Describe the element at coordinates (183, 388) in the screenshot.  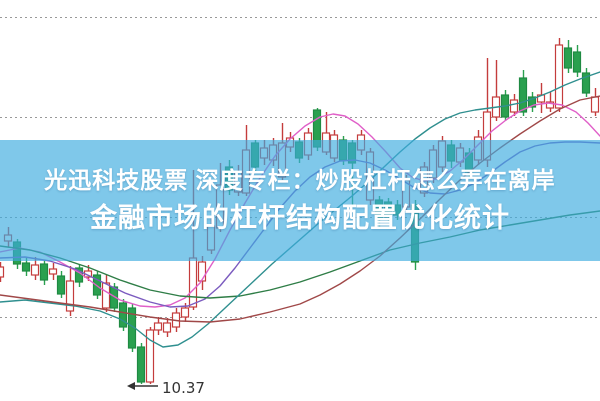
I see `low-price-label: 10.37` at that location.